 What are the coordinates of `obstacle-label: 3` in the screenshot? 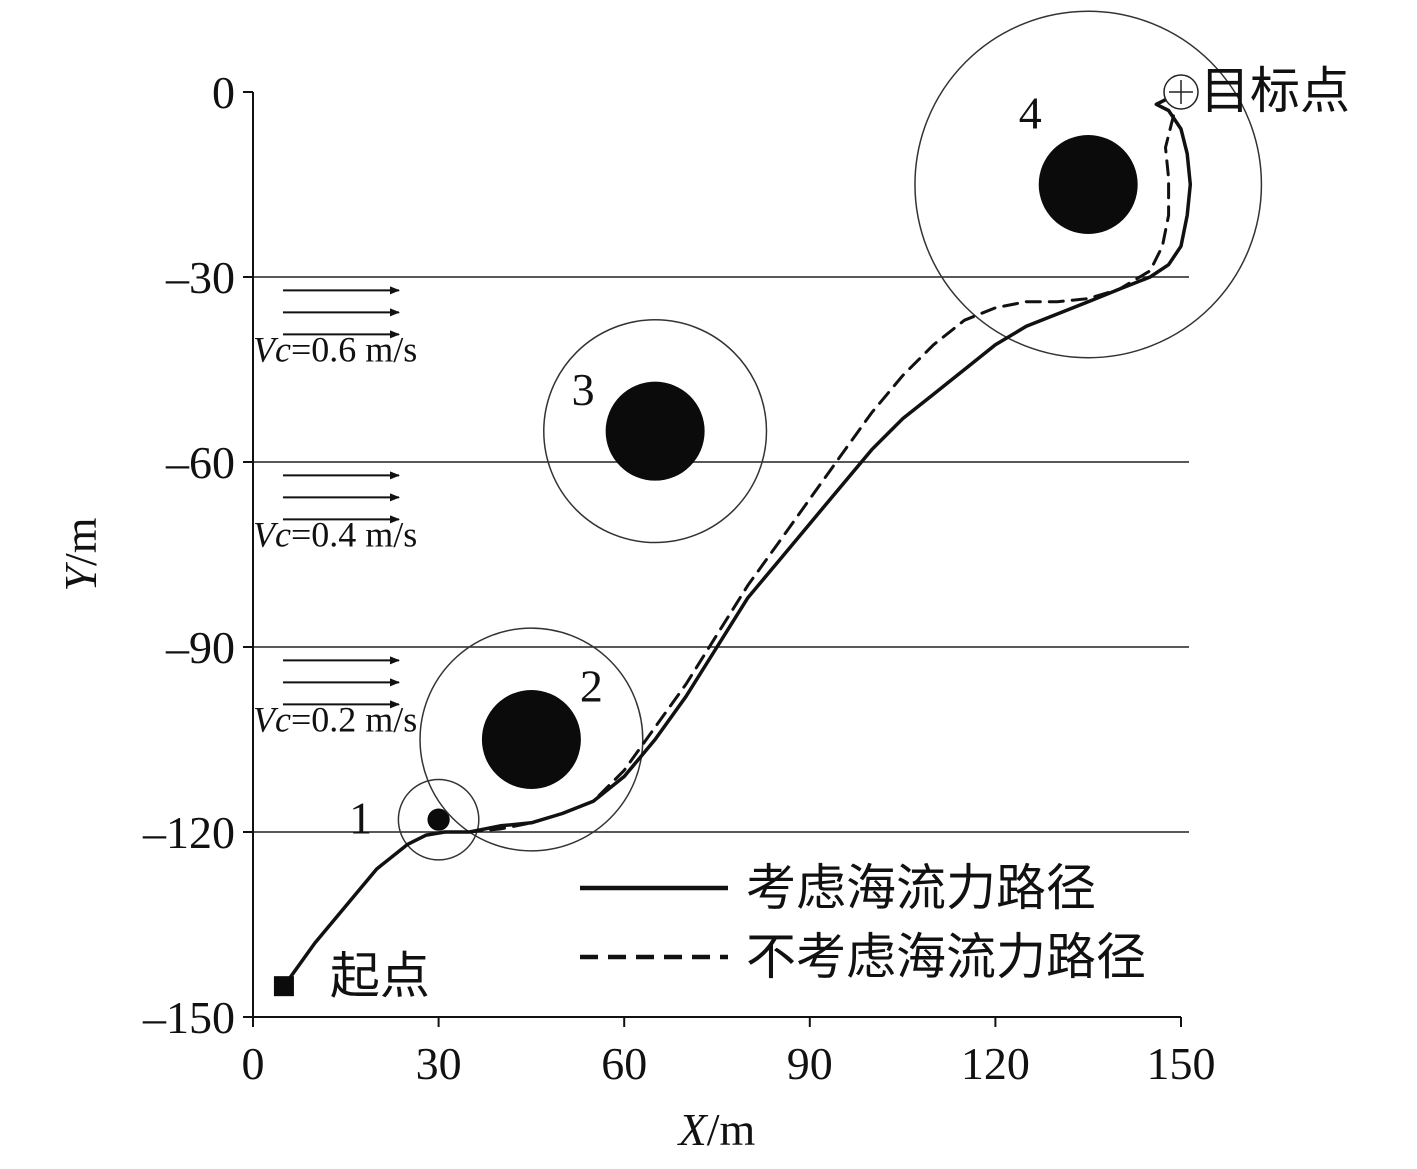 It's located at (583, 389).